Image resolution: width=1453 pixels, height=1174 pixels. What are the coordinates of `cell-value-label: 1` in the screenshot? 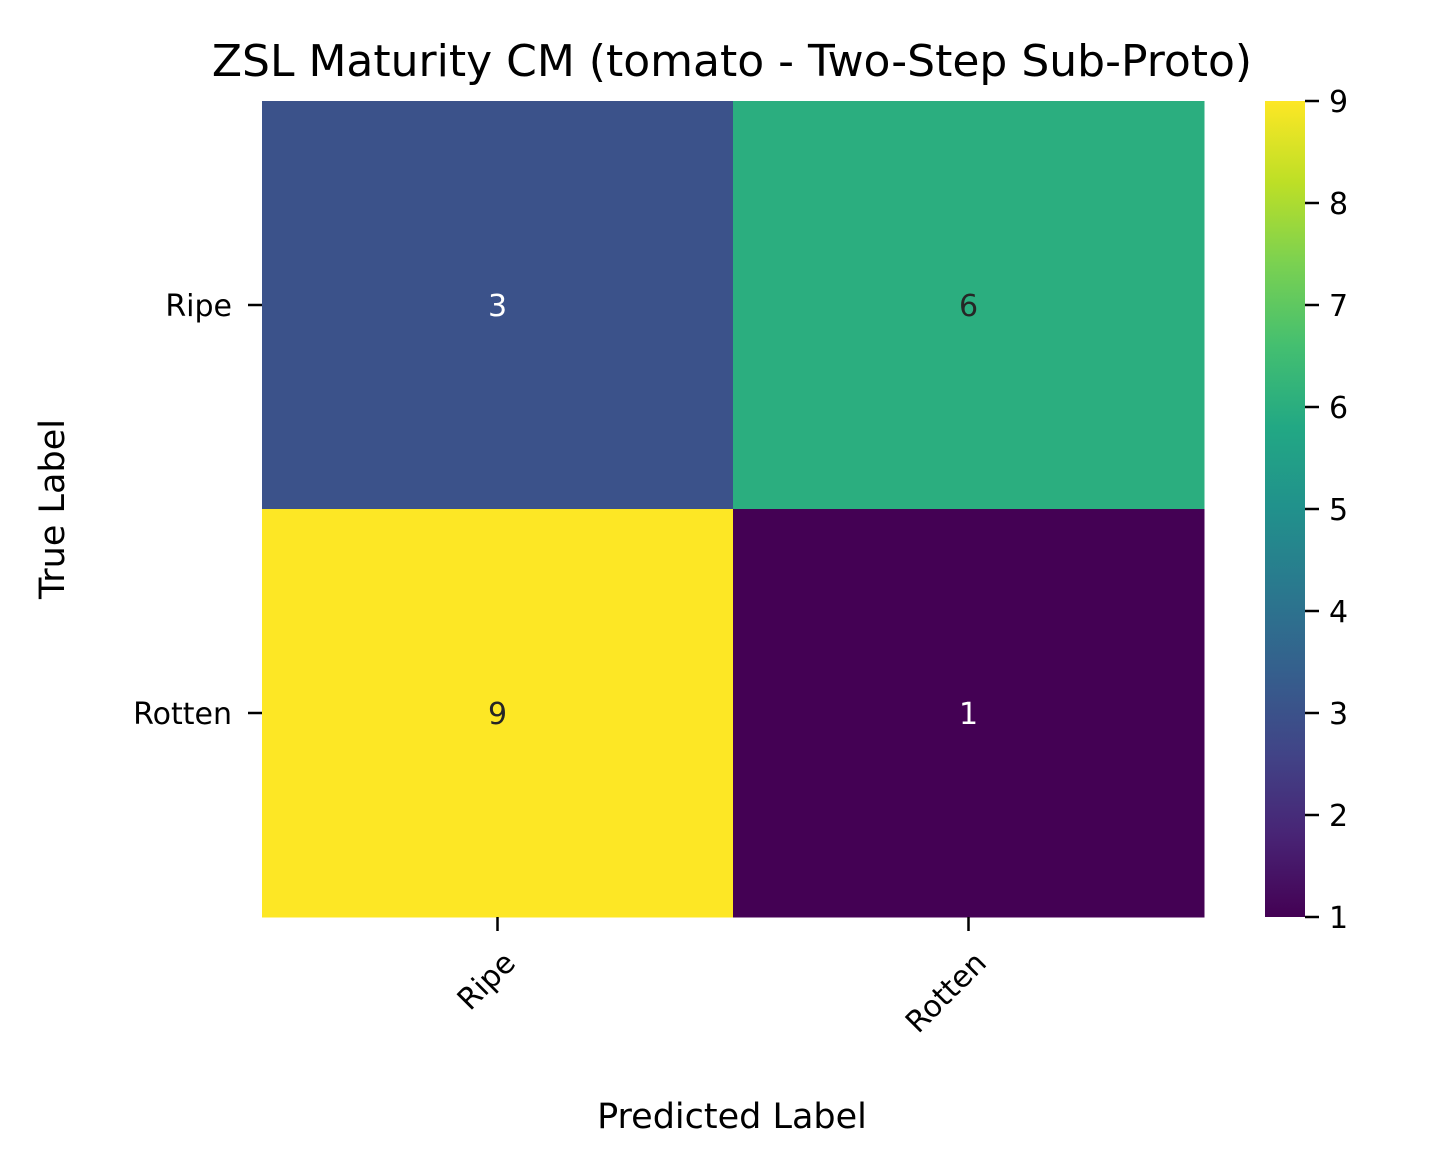 It's located at (968, 714).